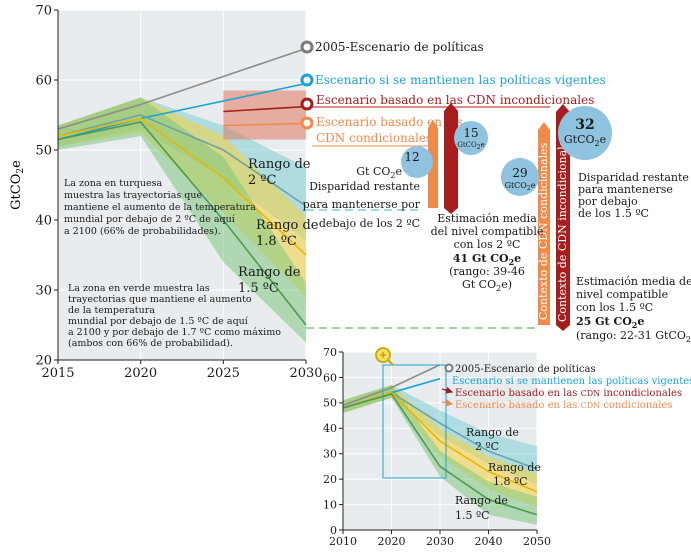 The width and height of the screenshot is (691, 560). What do you see at coordinates (625, 189) in the screenshot?
I see `gap-15c-line: para mantenerse` at bounding box center [625, 189].